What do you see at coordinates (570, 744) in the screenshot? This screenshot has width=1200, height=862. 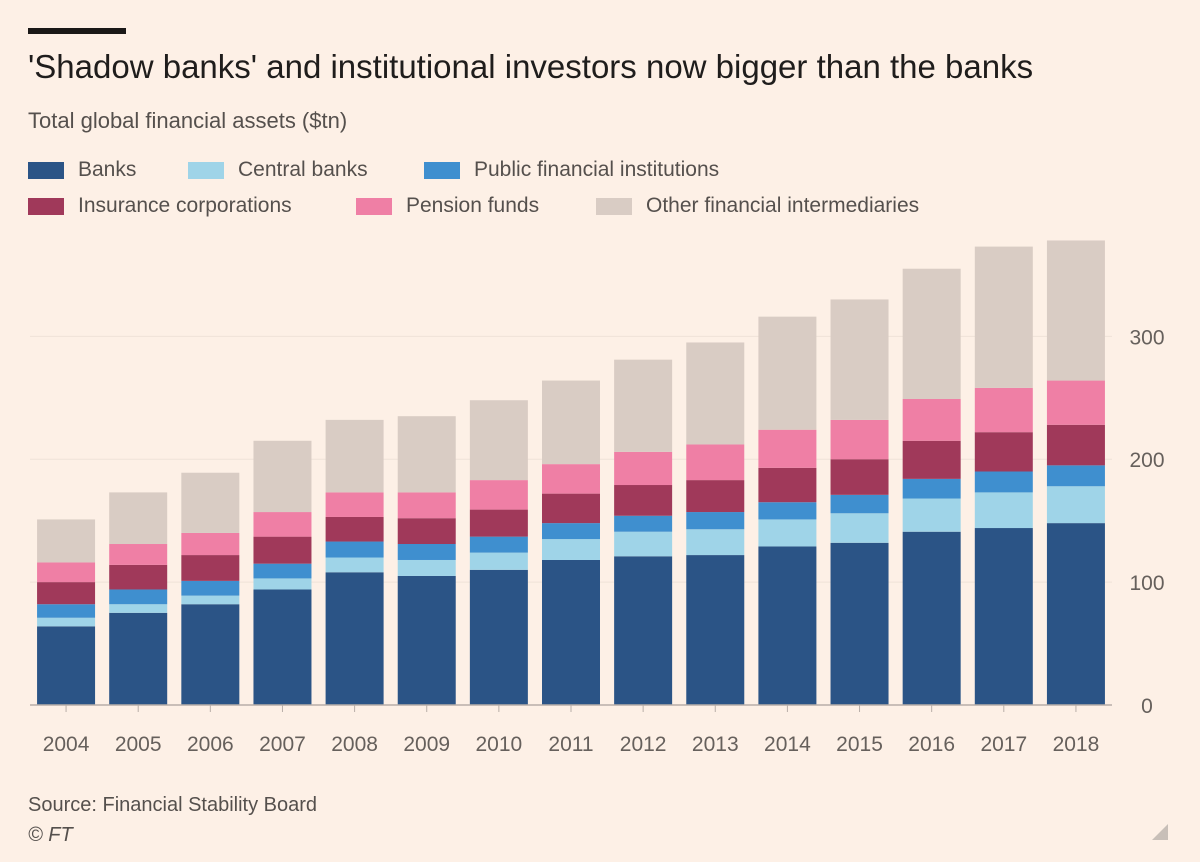 I see `x-tick-label-2011: 2011` at bounding box center [570, 744].